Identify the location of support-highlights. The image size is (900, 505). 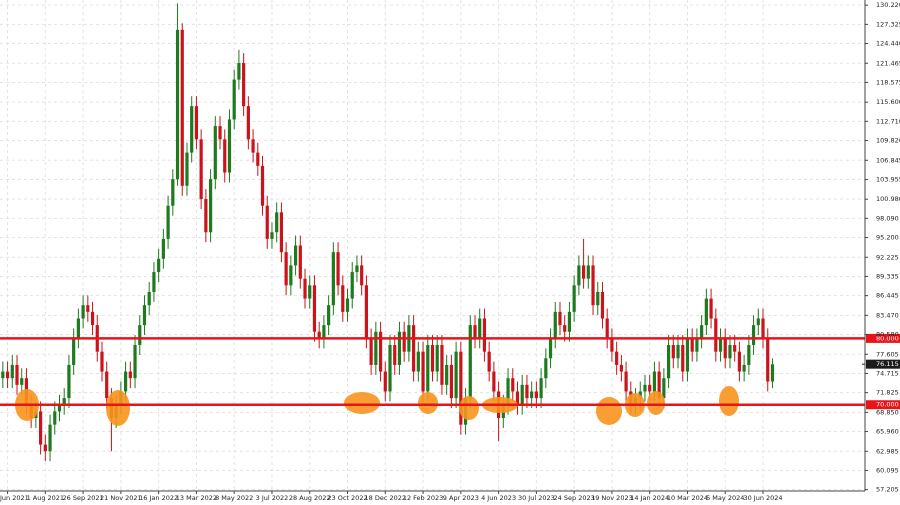
(377, 406).